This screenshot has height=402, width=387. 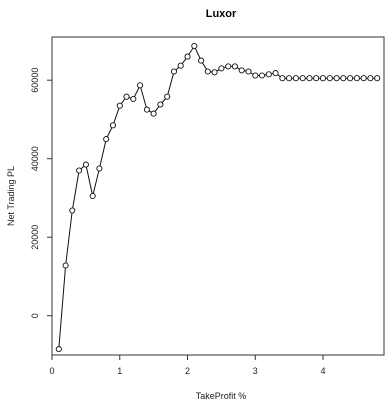 I want to click on chart-title: Luxor, so click(x=221, y=14).